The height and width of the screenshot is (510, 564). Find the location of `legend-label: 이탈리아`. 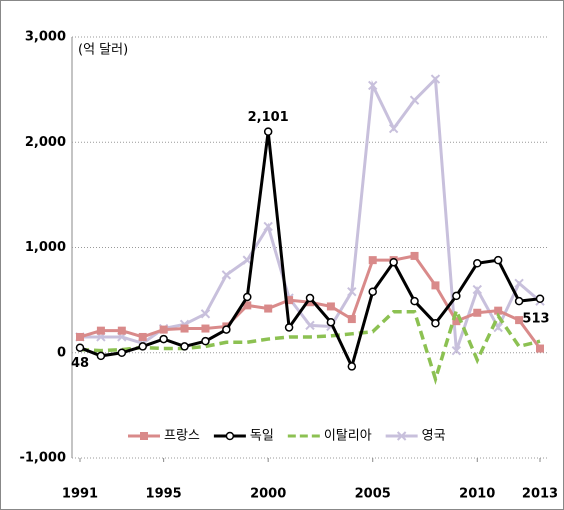

legend-label: 이탈리아 is located at coordinates (348, 436).